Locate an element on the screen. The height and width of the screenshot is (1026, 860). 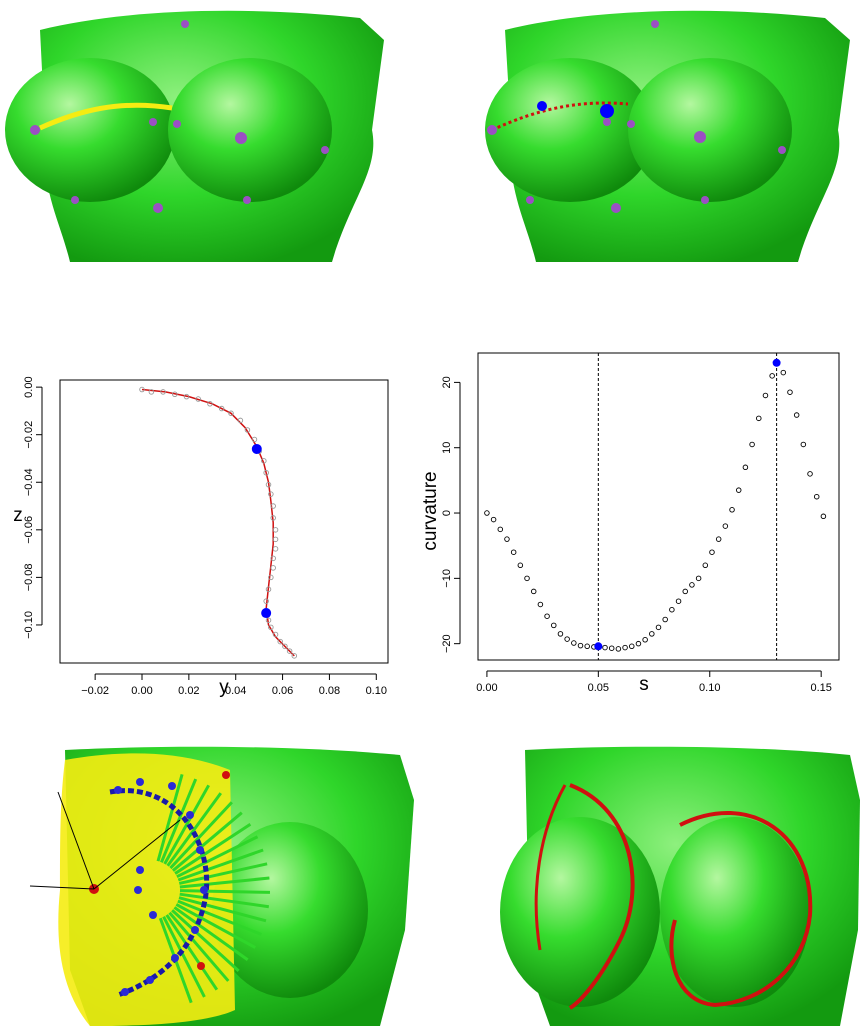
left-breast is located at coordinates (570, 130).